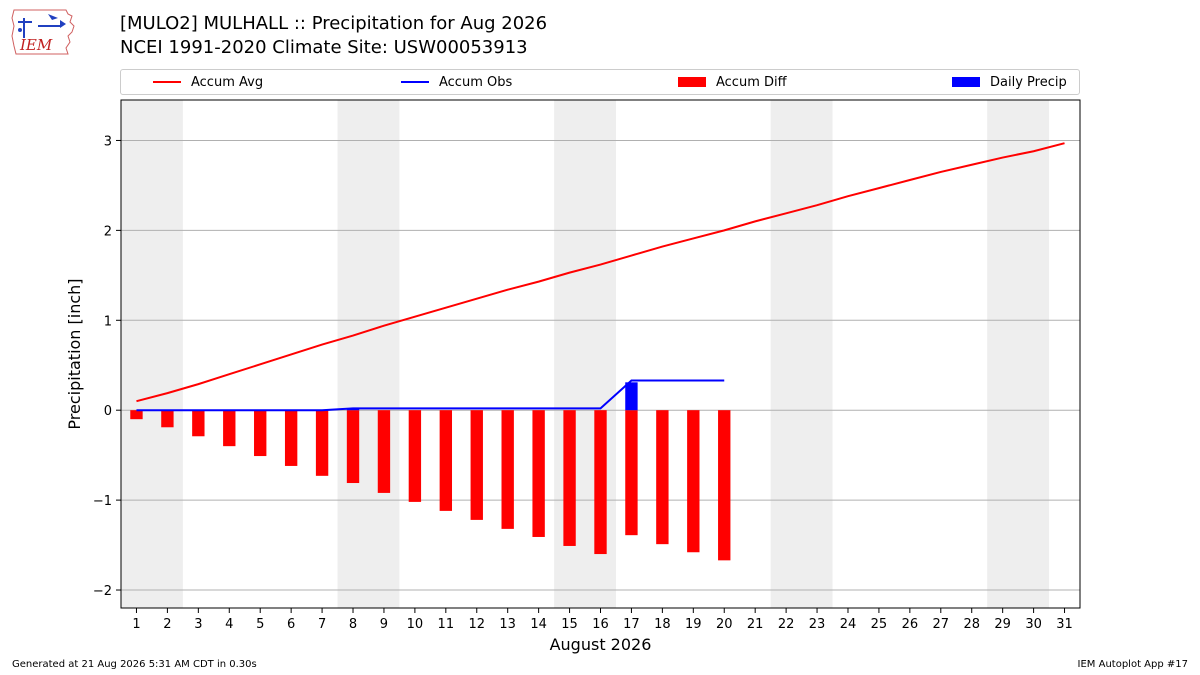 This screenshot has width=1200, height=675. Describe the element at coordinates (384, 624) in the screenshot. I see `x-tick-label: 9` at that location.